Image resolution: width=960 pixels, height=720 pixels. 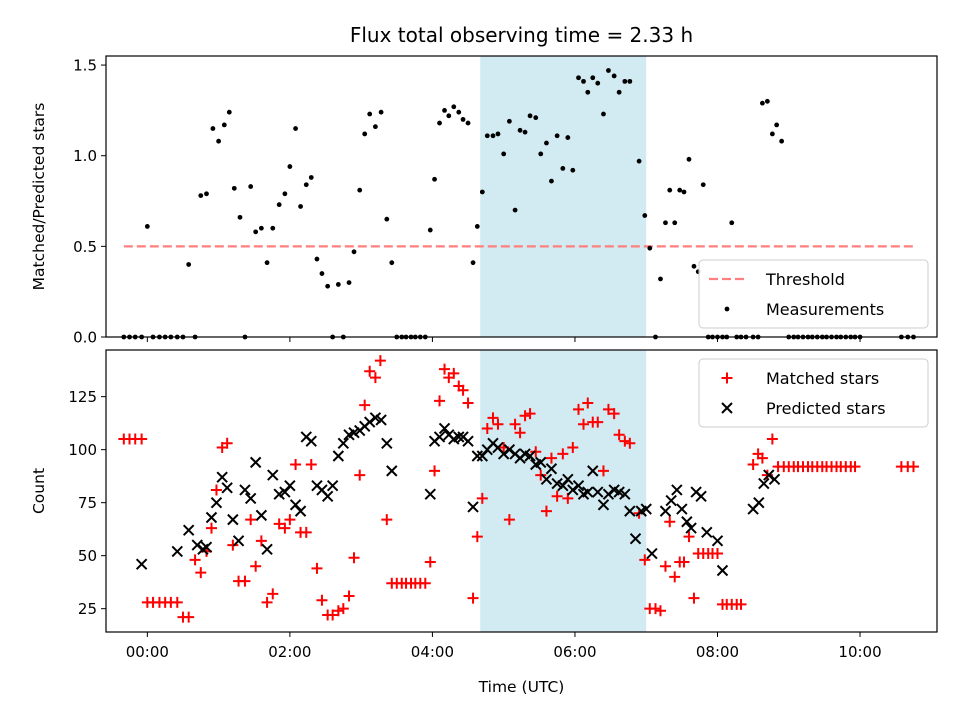 What do you see at coordinates (805, 279) in the screenshot?
I see `legend-label: Threshold` at bounding box center [805, 279].